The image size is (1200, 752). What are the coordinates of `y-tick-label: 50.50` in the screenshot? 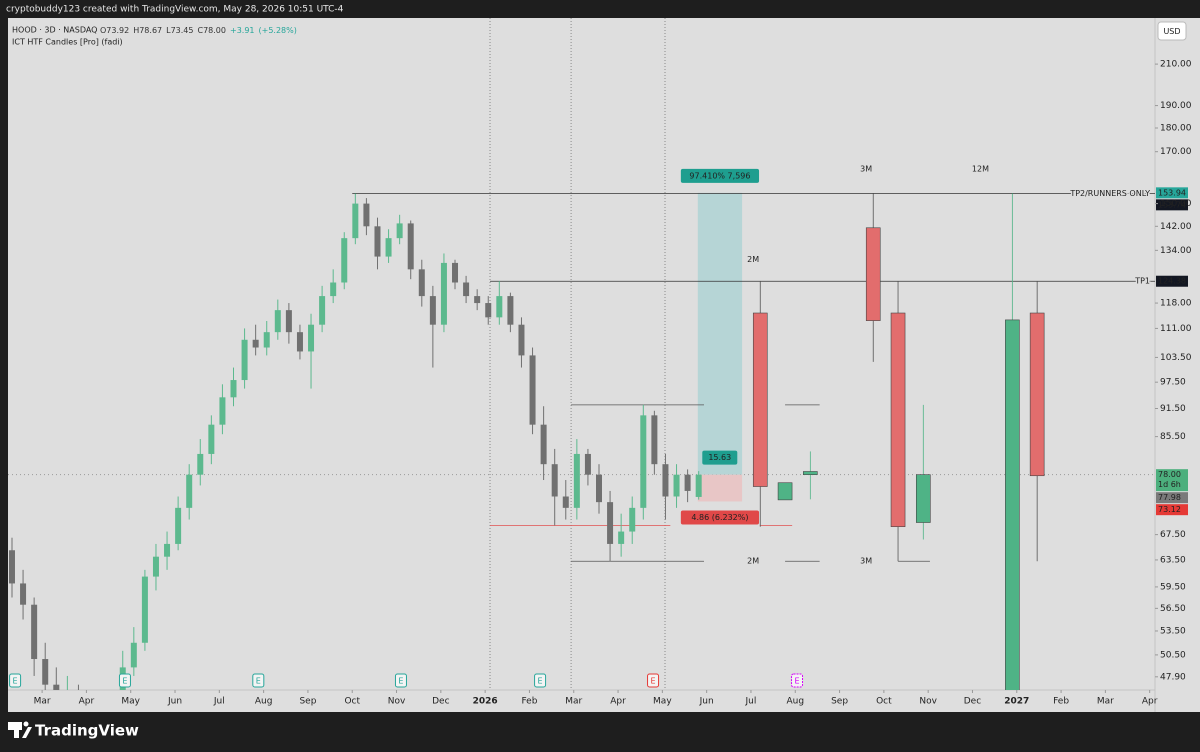 It's located at (1173, 655).